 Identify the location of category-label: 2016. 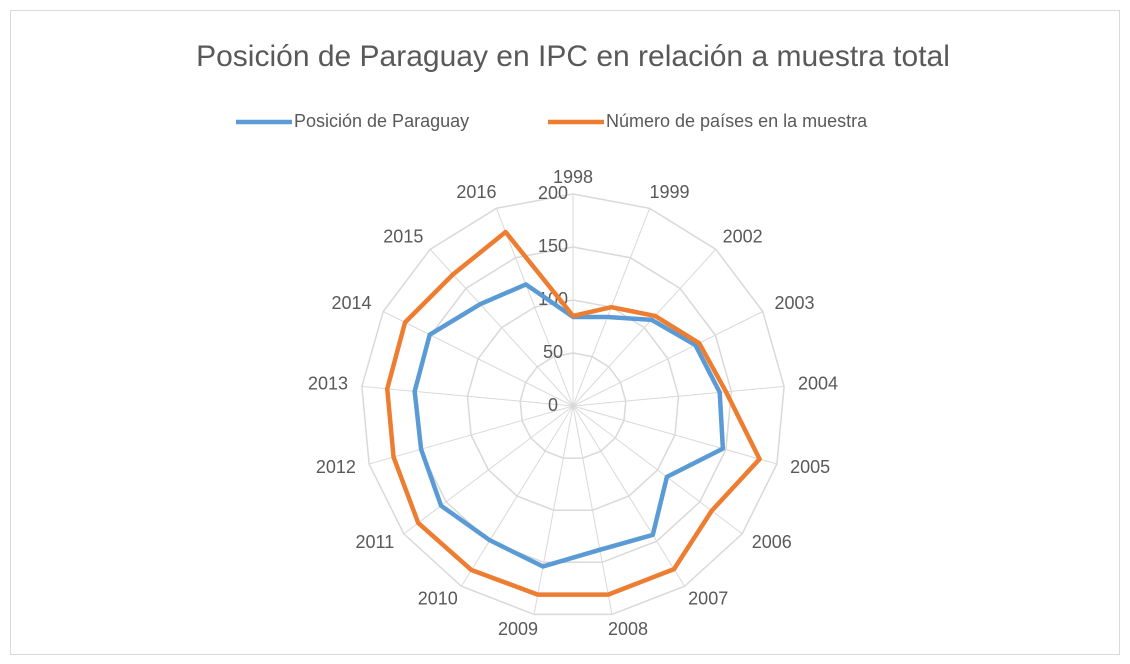
(476, 192).